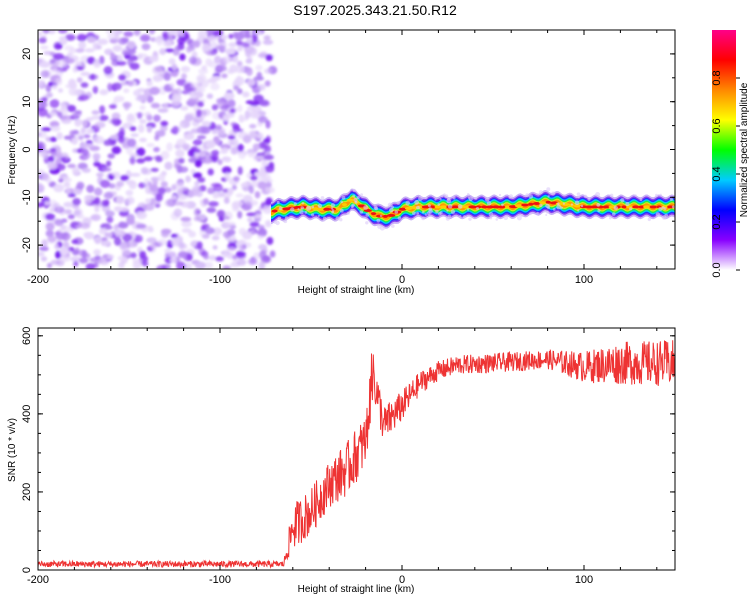 This screenshot has width=750, height=600. Describe the element at coordinates (158, 149) in the screenshot. I see `spectrogram-noise-region` at that location.